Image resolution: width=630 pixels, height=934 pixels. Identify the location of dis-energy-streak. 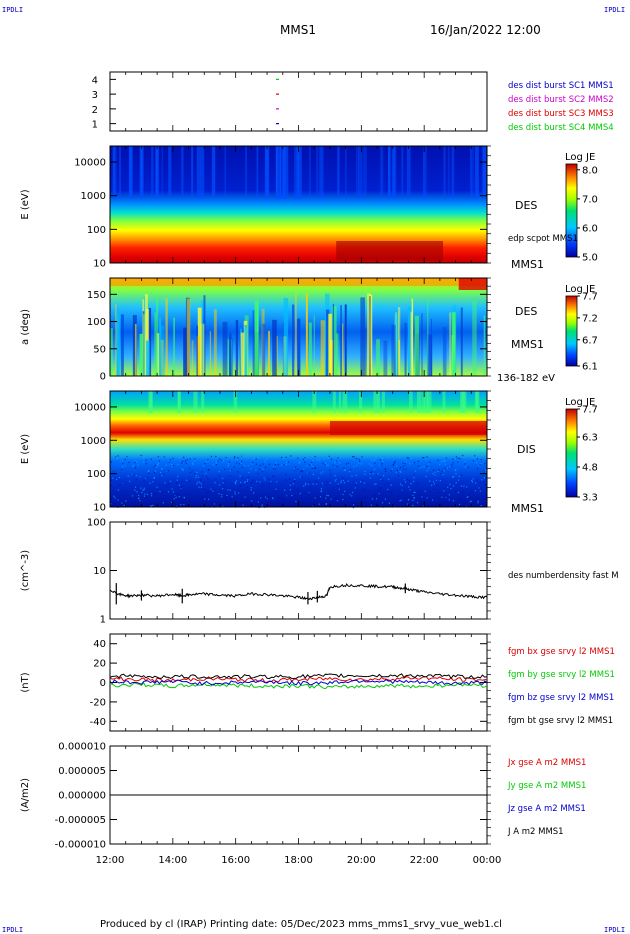
(378, 402).